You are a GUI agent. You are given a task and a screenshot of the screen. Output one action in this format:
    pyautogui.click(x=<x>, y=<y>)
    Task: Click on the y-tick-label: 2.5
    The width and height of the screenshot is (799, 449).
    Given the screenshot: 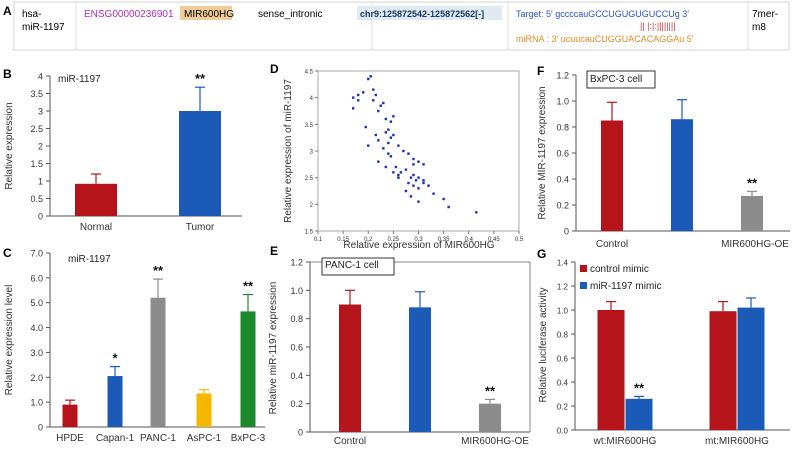 What is the action you would take?
    pyautogui.click(x=36, y=129)
    